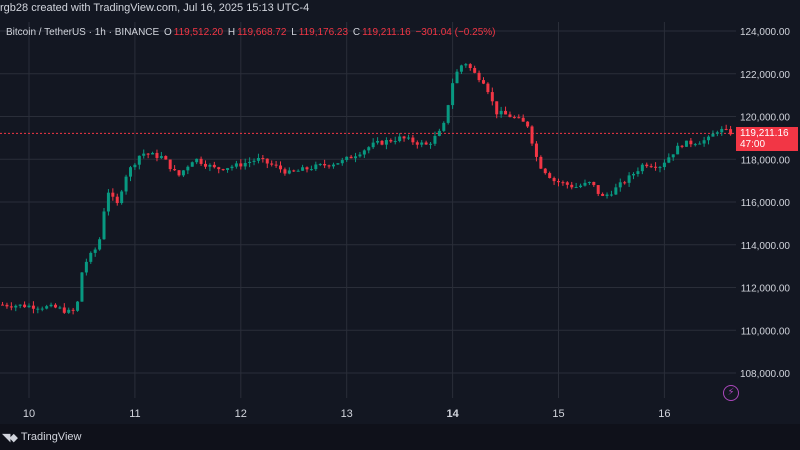 This screenshot has height=450, width=800. I want to click on tradingview-logo-icon: ◥◆, so click(10, 437).